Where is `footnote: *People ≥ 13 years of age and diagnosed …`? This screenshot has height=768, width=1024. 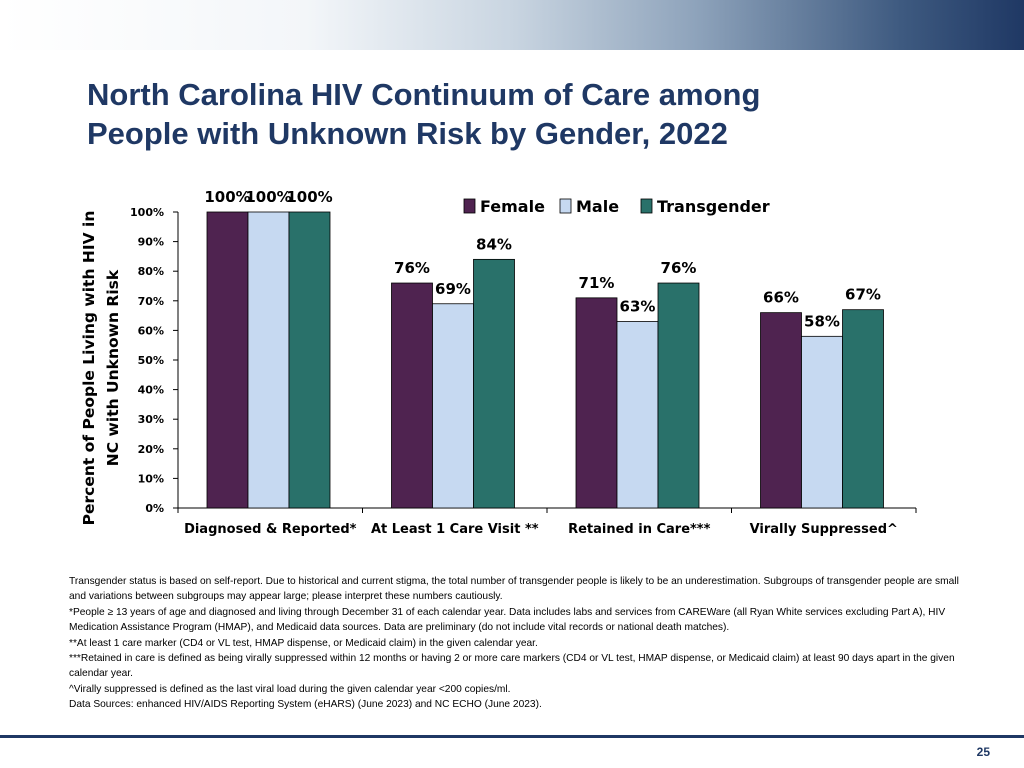
footnote: *People ≥ 13 years of age and diagnosed … is located at coordinates (507, 620).